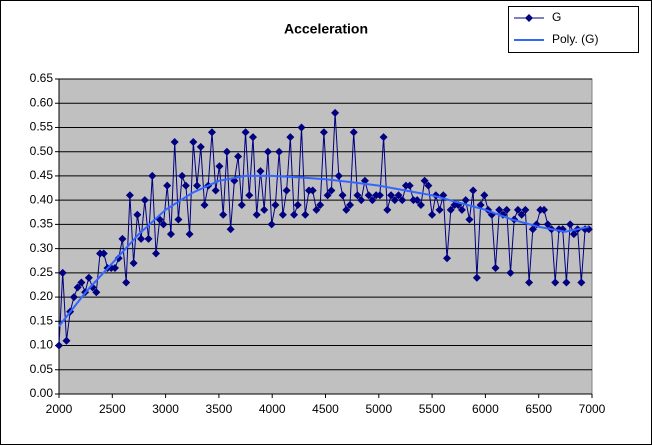  What do you see at coordinates (573, 29) in the screenshot?
I see `legend` at bounding box center [573, 29].